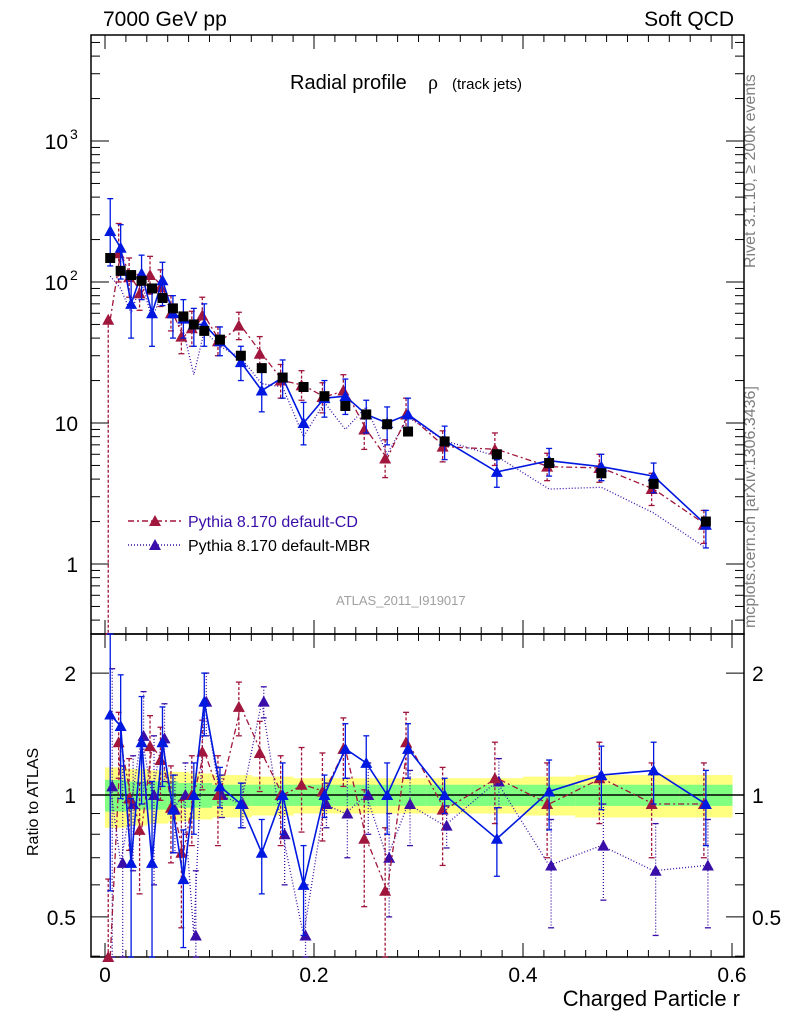  Describe the element at coordinates (279, 546) in the screenshot. I see `legend-label-mbr: Pythia 8.170 default-MBR` at that location.